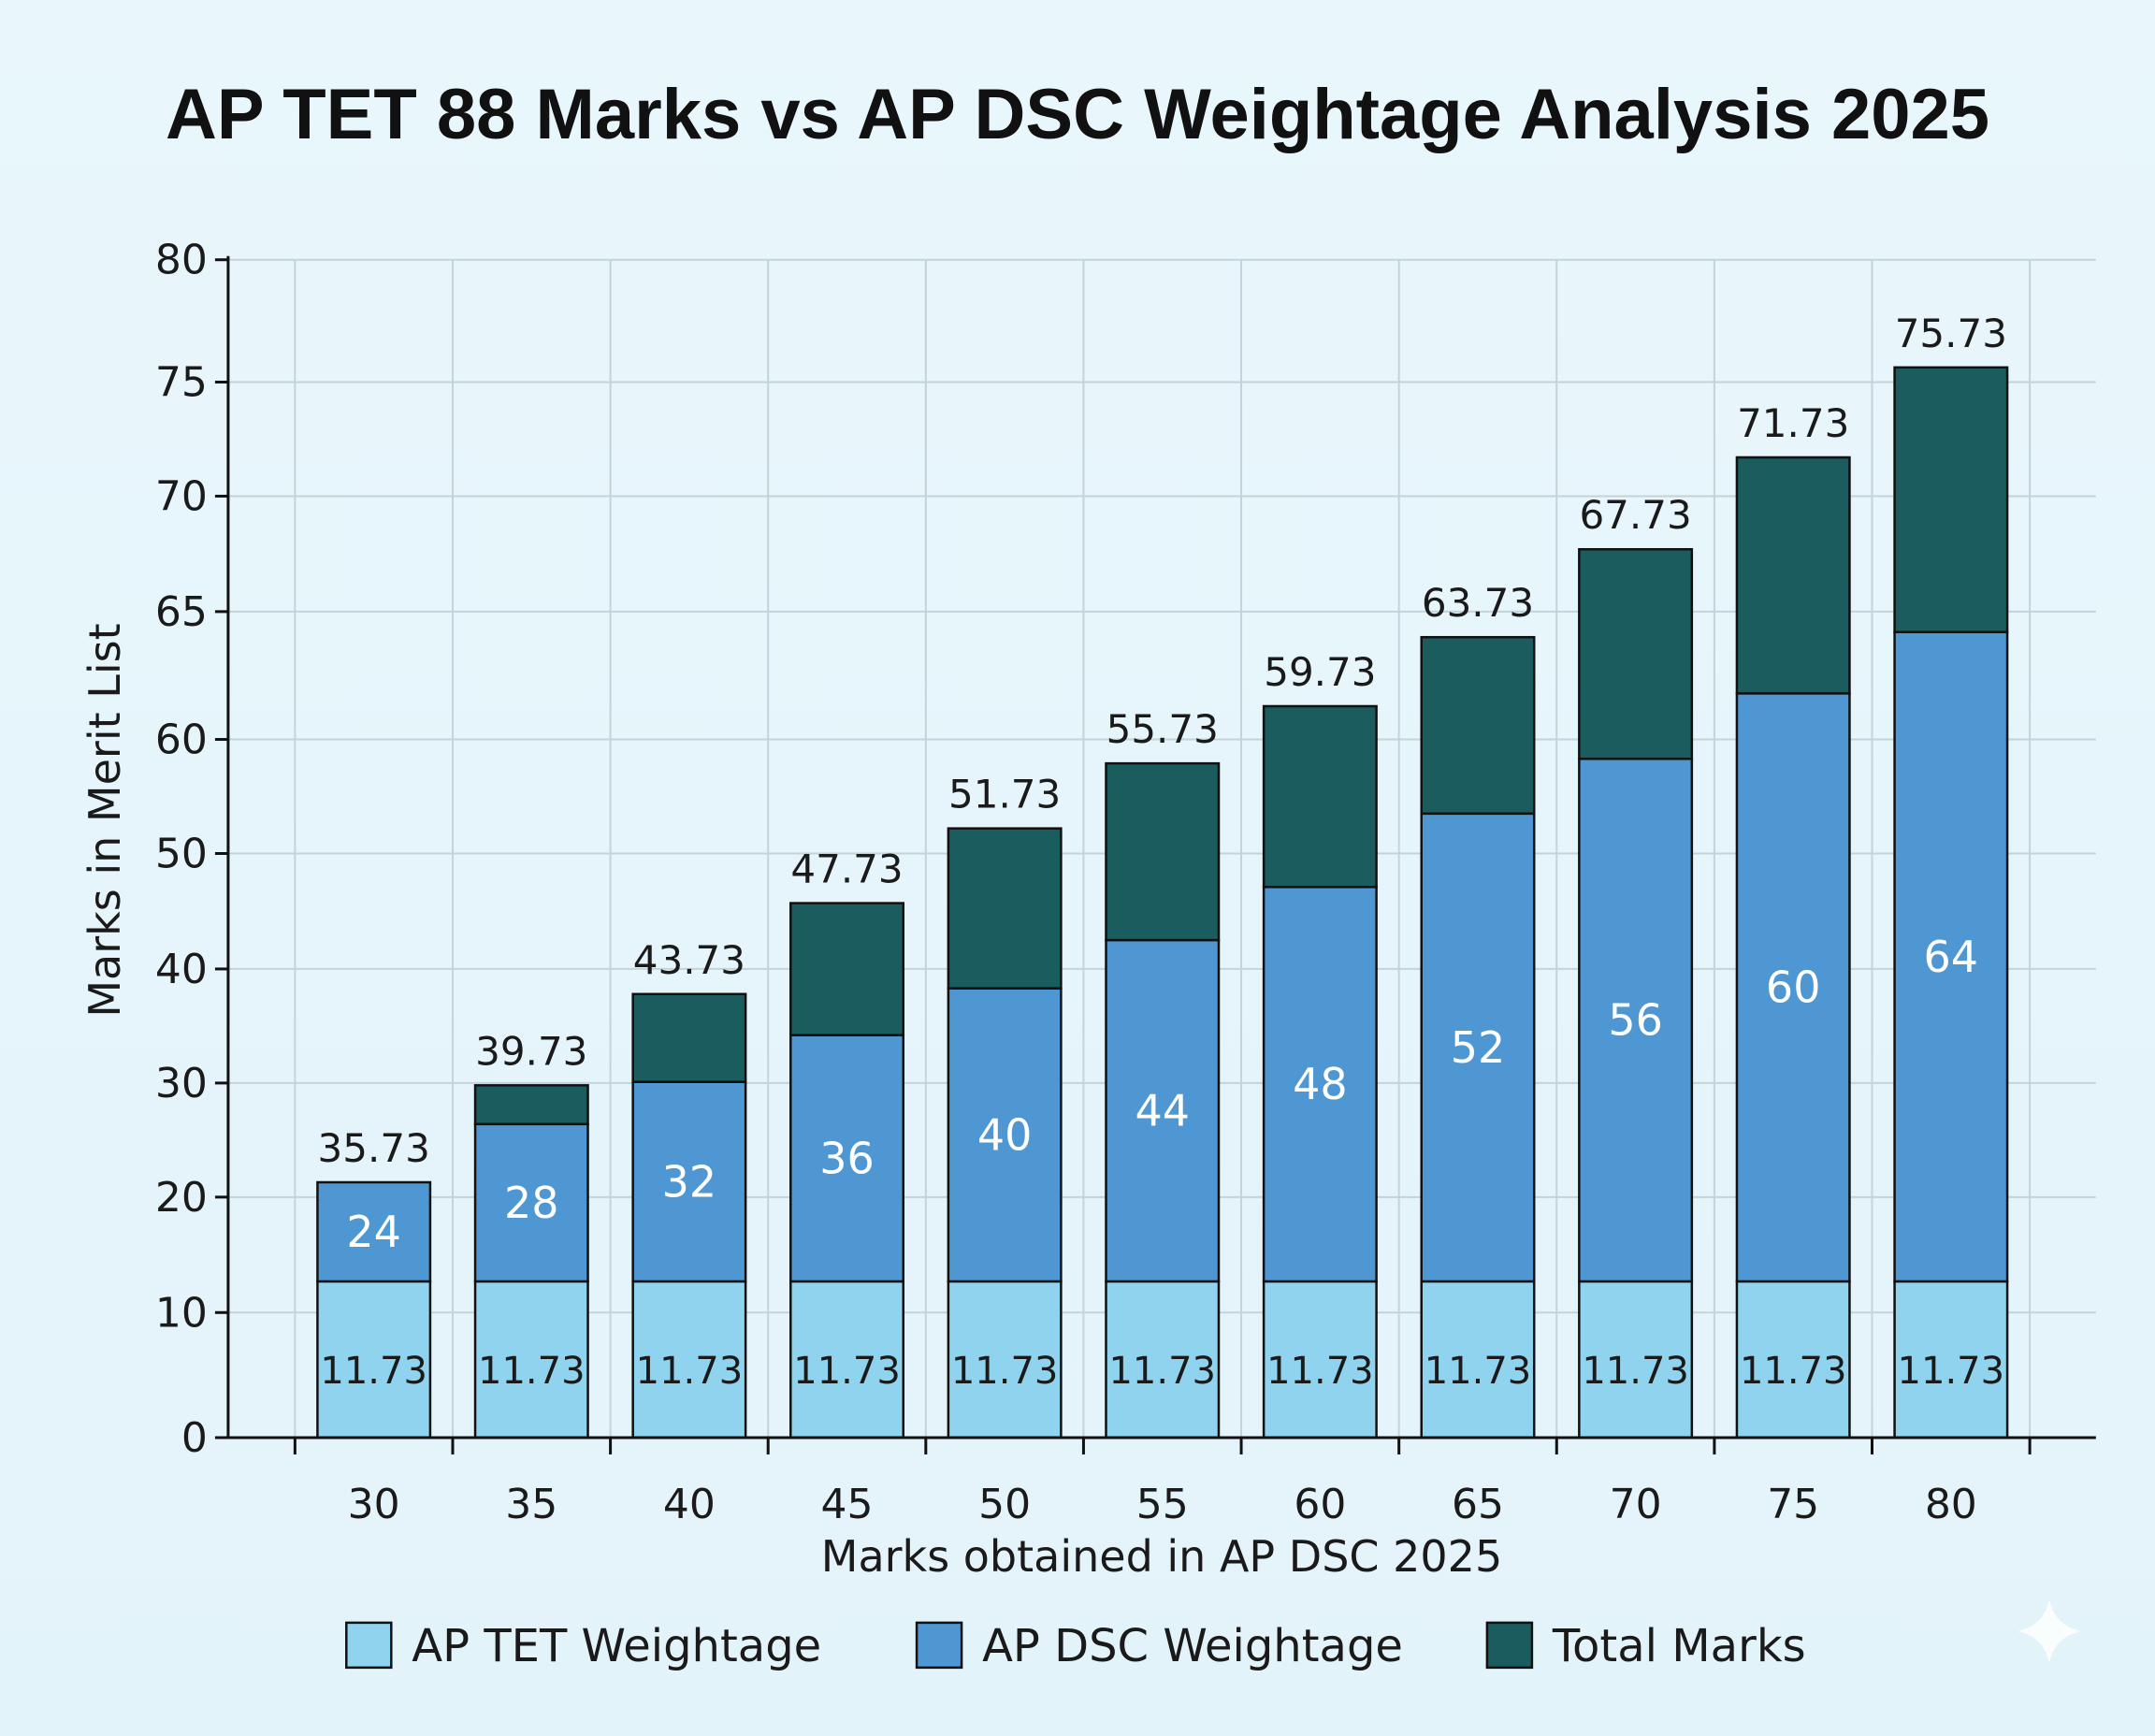  What do you see at coordinates (374, 1504) in the screenshot?
I see `x-tick-label: 30` at bounding box center [374, 1504].